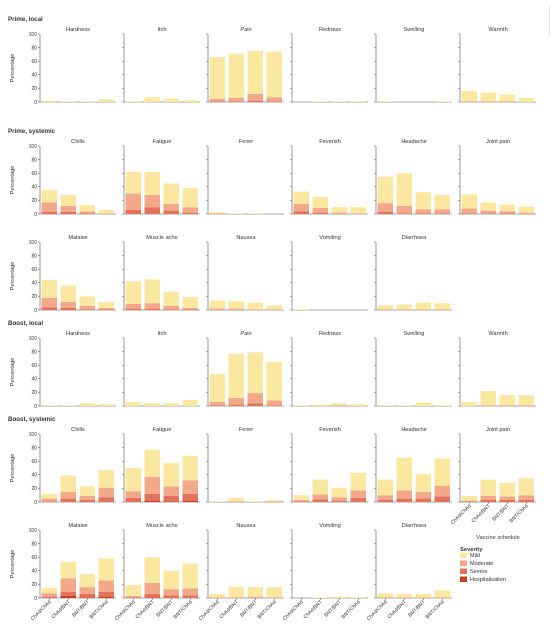 The height and width of the screenshot is (629, 558). I want to click on legend-swatch-severe, so click(463, 571).